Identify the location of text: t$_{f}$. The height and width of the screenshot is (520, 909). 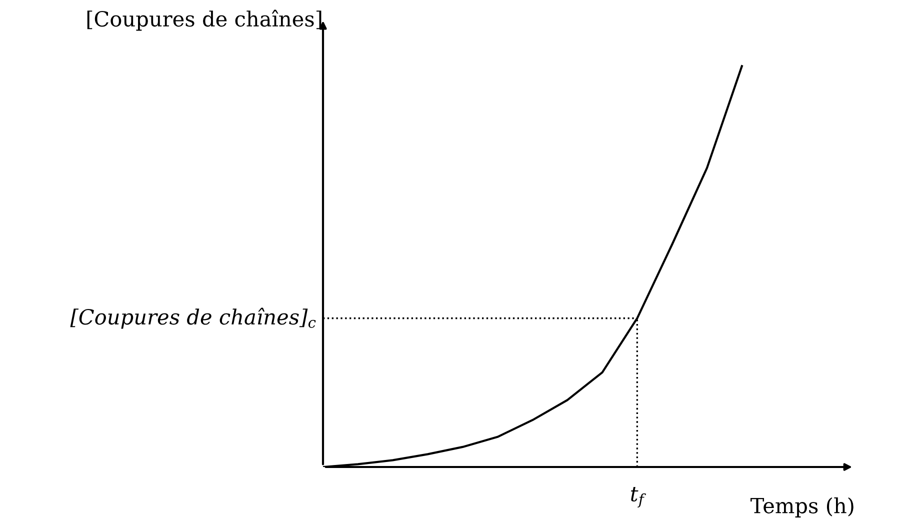
(638, 497).